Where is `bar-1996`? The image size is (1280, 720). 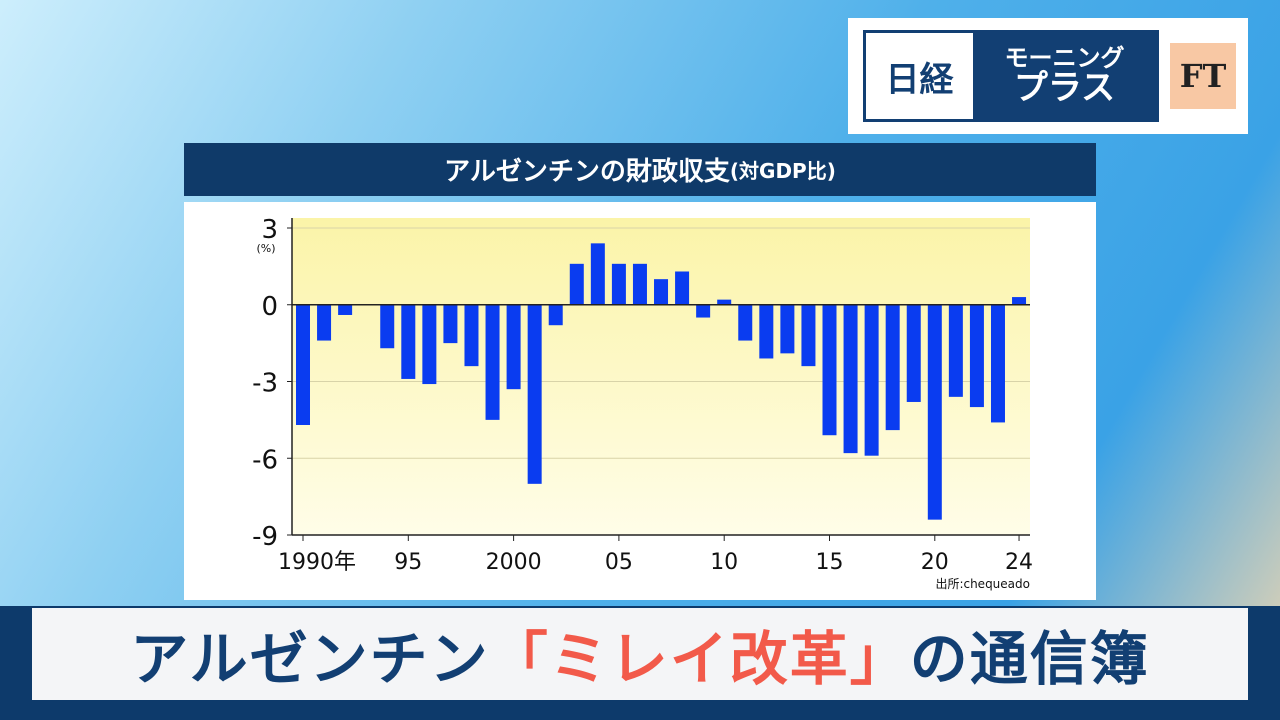
bar-1996 is located at coordinates (429, 344).